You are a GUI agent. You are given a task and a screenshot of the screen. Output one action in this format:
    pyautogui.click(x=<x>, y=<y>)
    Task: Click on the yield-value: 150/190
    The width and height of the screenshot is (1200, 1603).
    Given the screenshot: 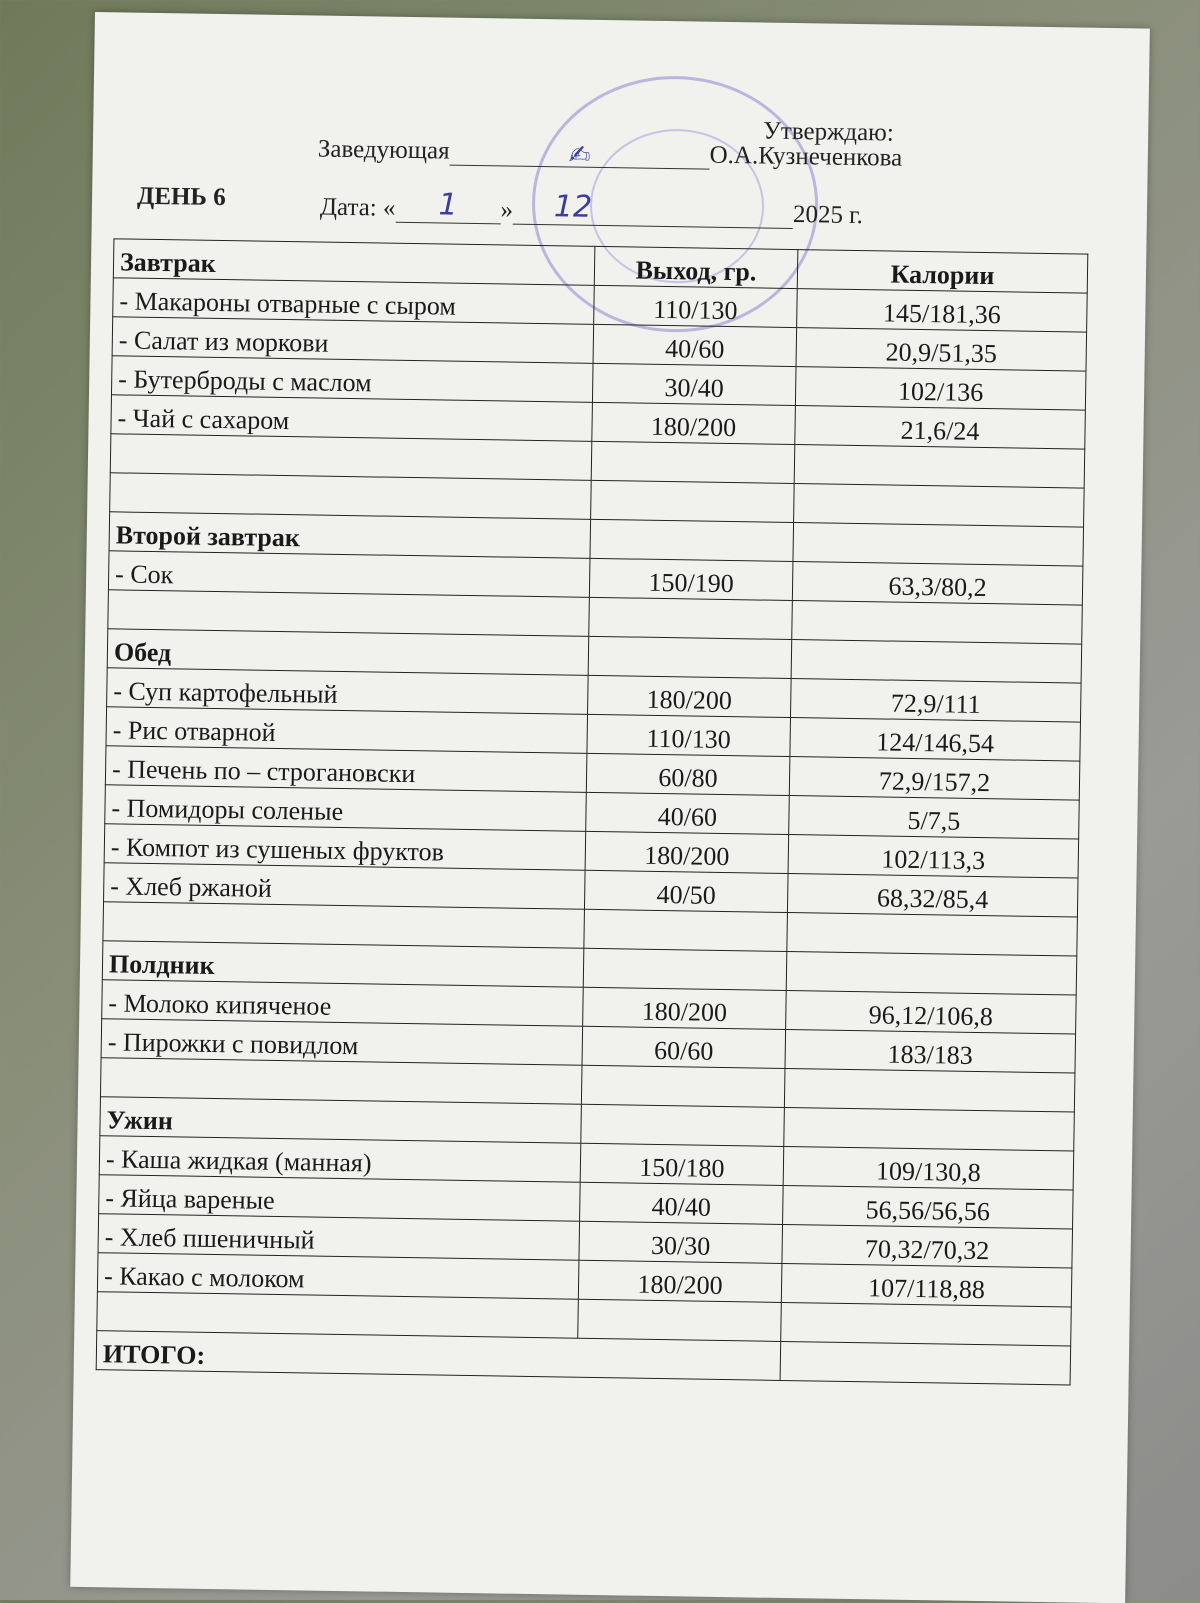 What is the action you would take?
    pyautogui.click(x=691, y=579)
    